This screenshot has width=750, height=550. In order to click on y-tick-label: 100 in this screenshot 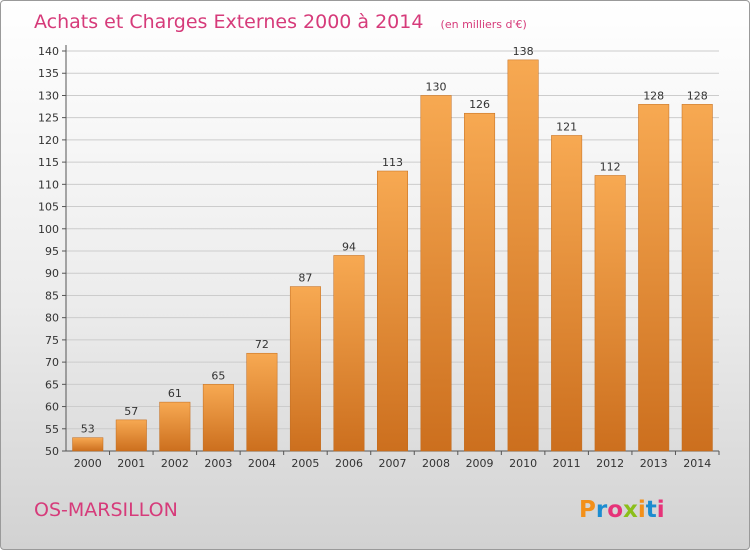, I will do `click(48, 229)`.